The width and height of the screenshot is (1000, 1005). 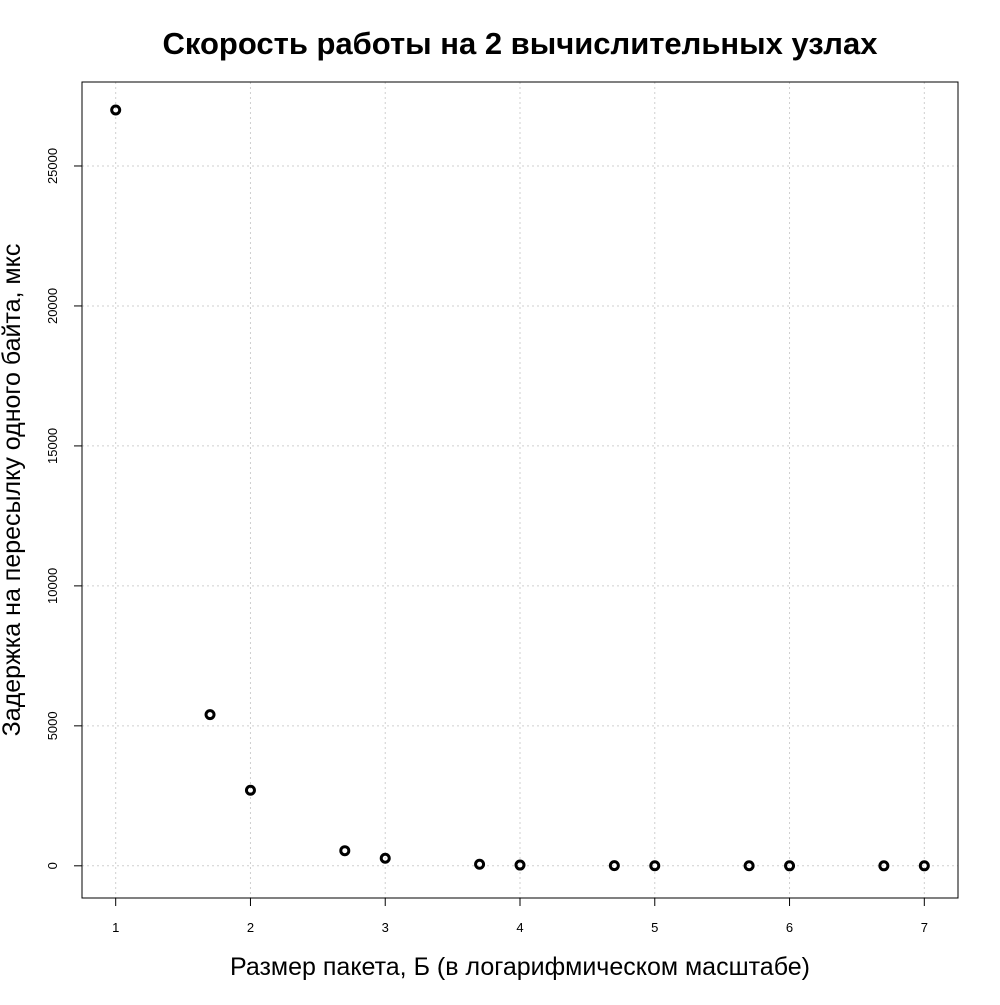 I want to click on x-tick-label: 6, so click(x=789, y=927).